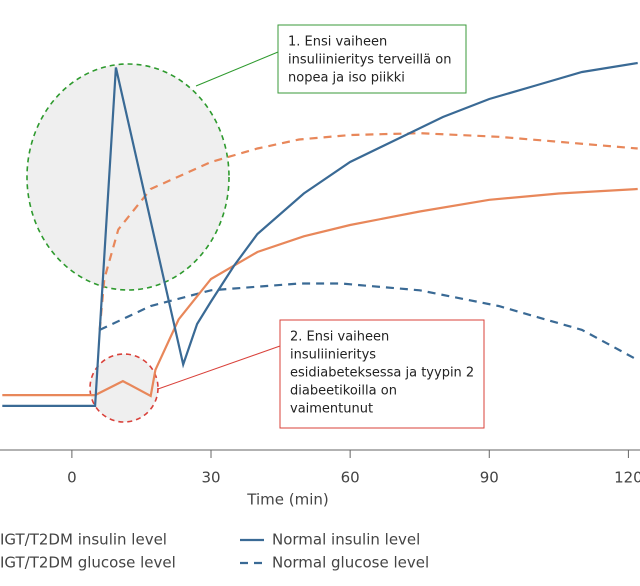  I want to click on annotation-text: esidiabeteksessa ja tyypin 2, so click(382, 373).